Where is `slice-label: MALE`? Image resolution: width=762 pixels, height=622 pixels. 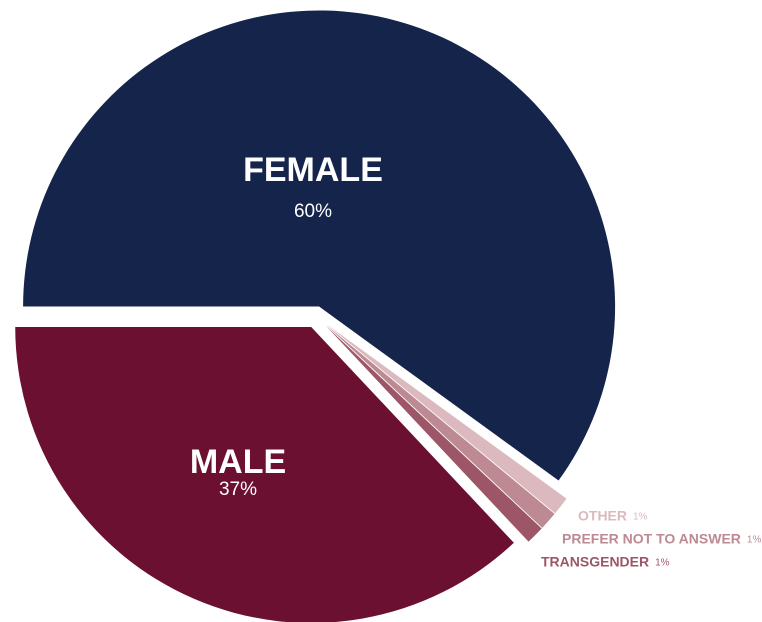 slice-label: MALE is located at coordinates (238, 462).